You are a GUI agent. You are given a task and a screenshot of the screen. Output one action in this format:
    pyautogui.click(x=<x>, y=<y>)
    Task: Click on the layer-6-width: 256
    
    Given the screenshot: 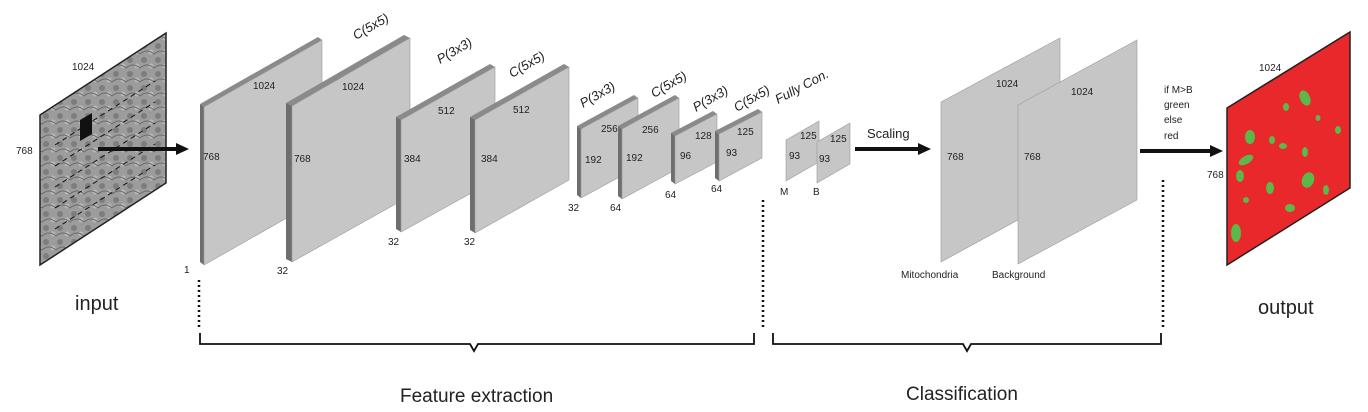 What is the action you would take?
    pyautogui.click(x=650, y=130)
    